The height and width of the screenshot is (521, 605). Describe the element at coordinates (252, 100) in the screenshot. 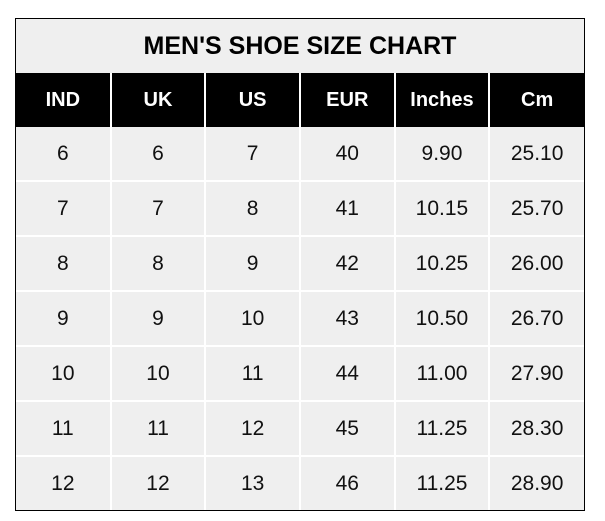

I see `column-header: US` at that location.